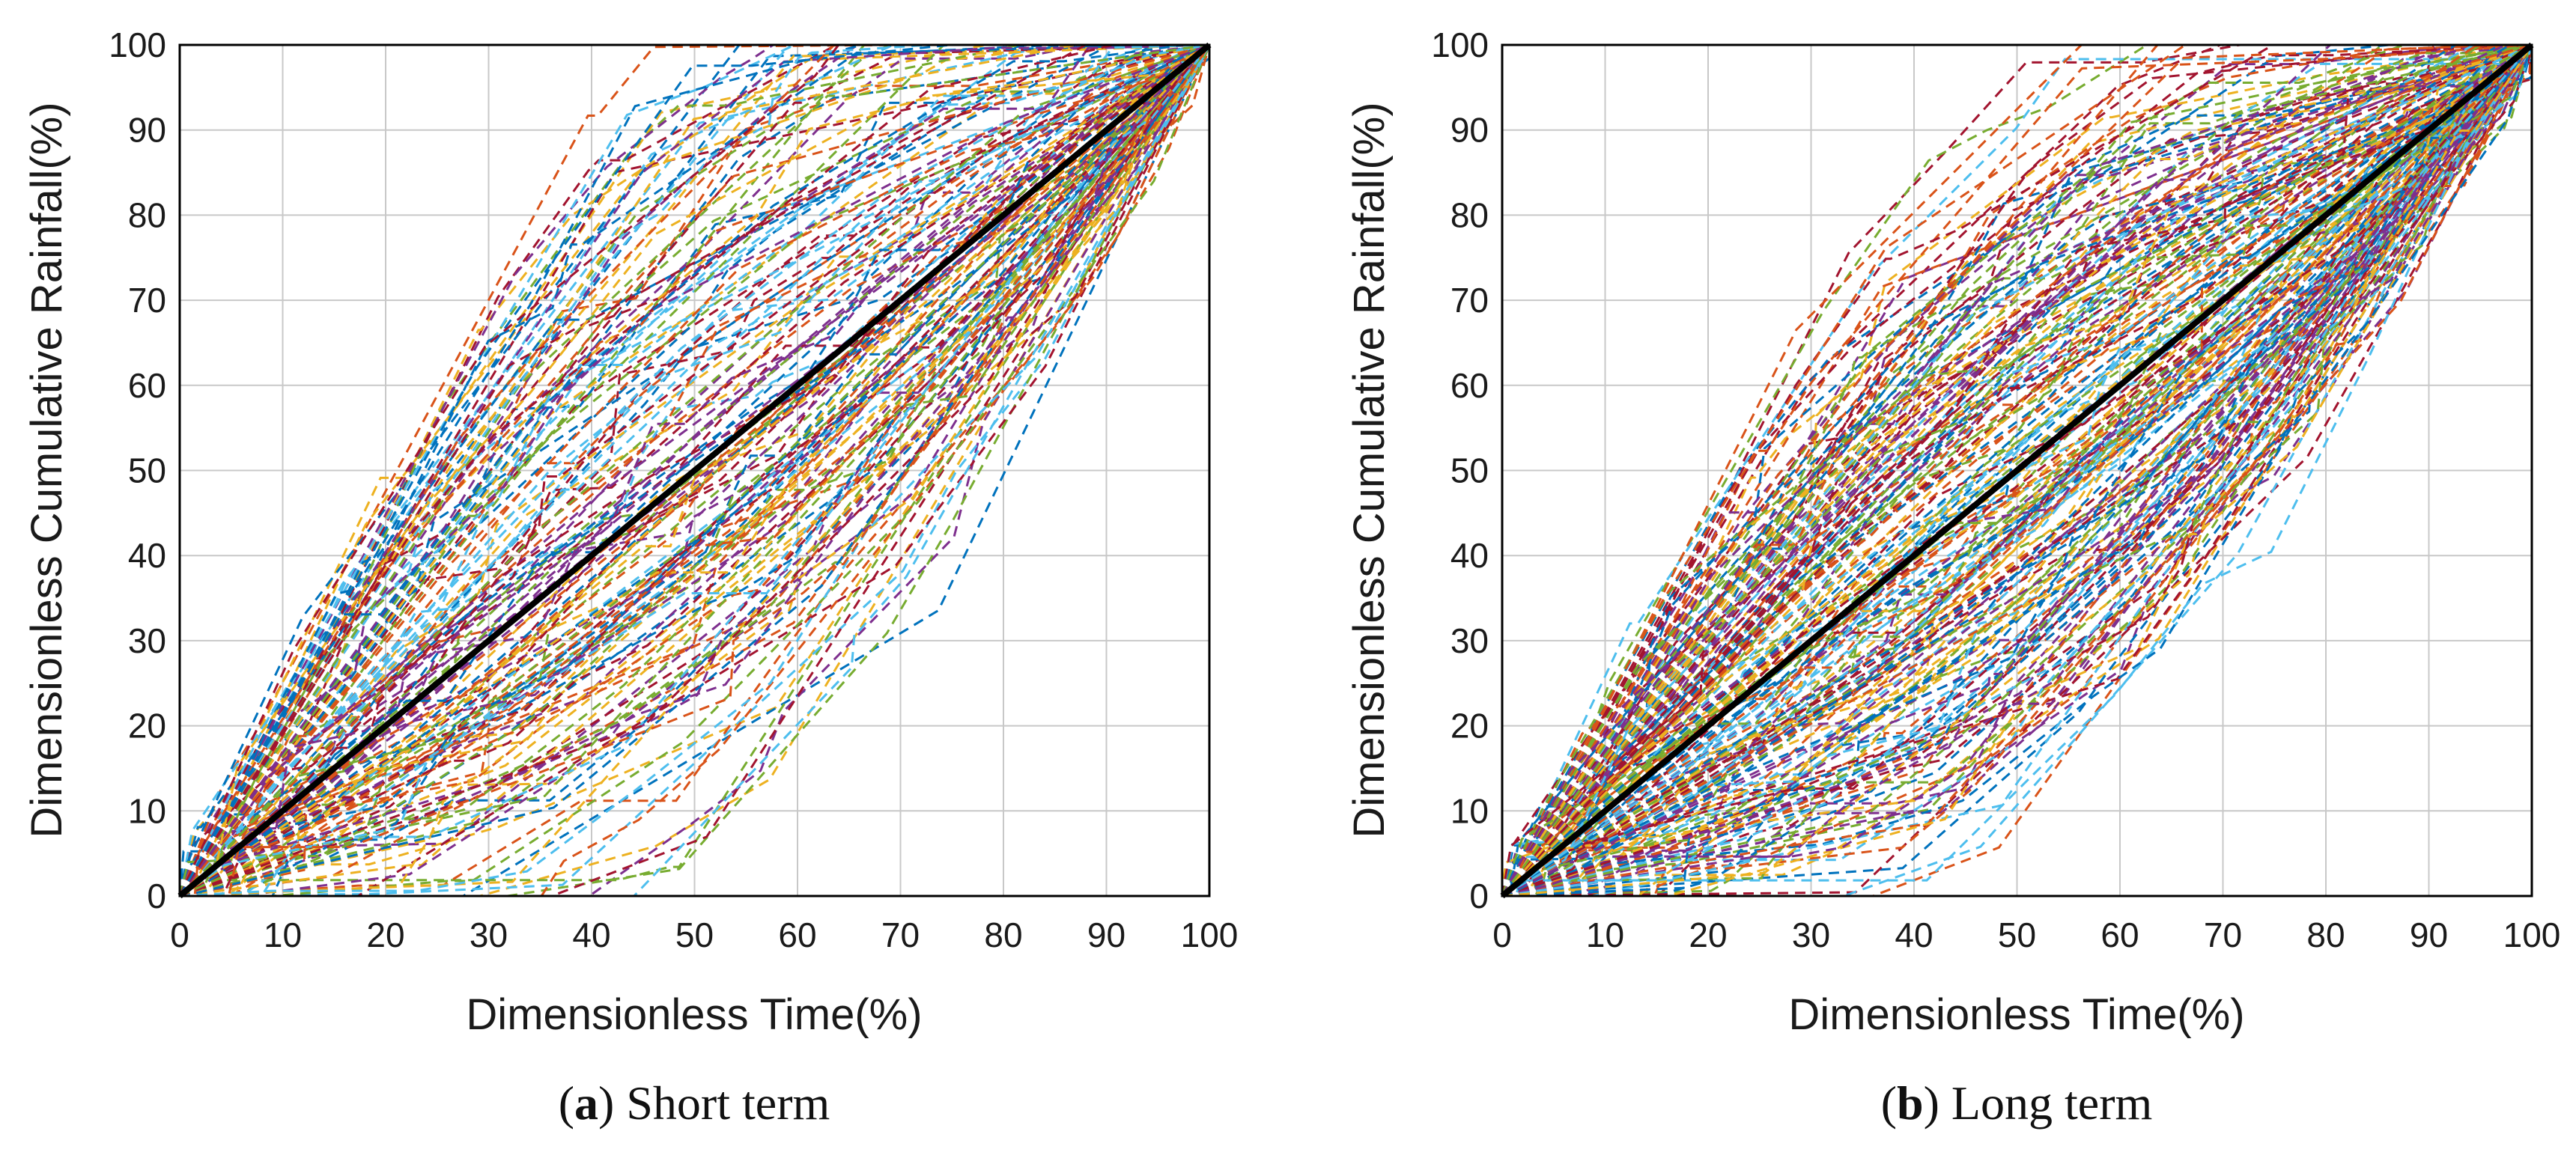  What do you see at coordinates (385, 934) in the screenshot?
I see `x-tick-label: 20` at bounding box center [385, 934].